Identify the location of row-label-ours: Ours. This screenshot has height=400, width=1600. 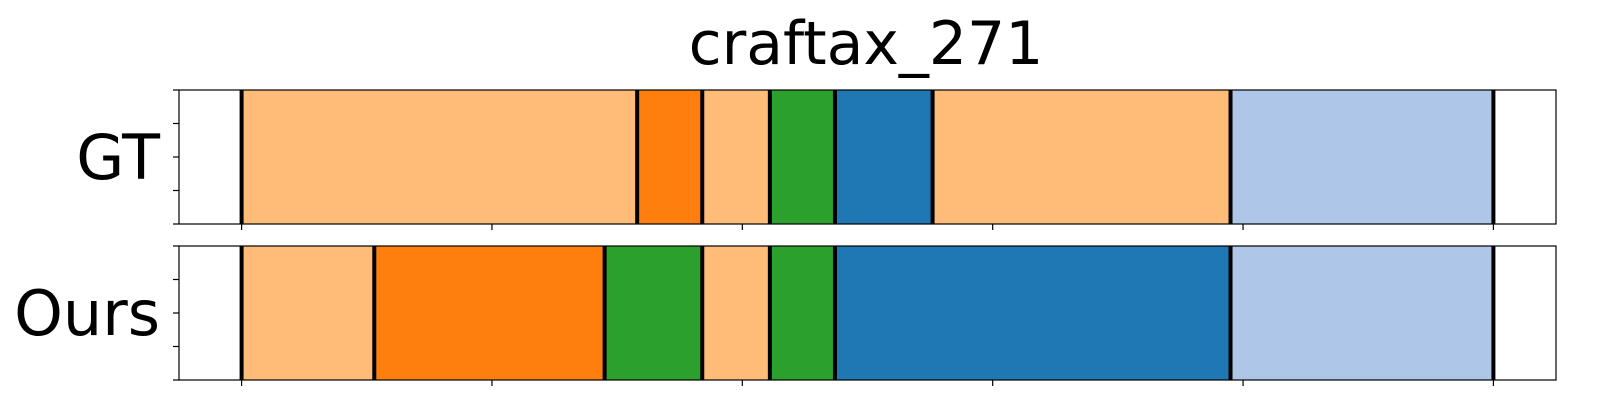
(87, 313).